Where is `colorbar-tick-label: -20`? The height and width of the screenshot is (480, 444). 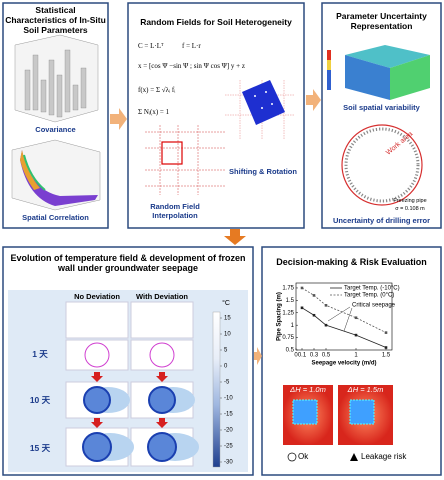
colorbar-tick-label: -20 is located at coordinates (228, 431).